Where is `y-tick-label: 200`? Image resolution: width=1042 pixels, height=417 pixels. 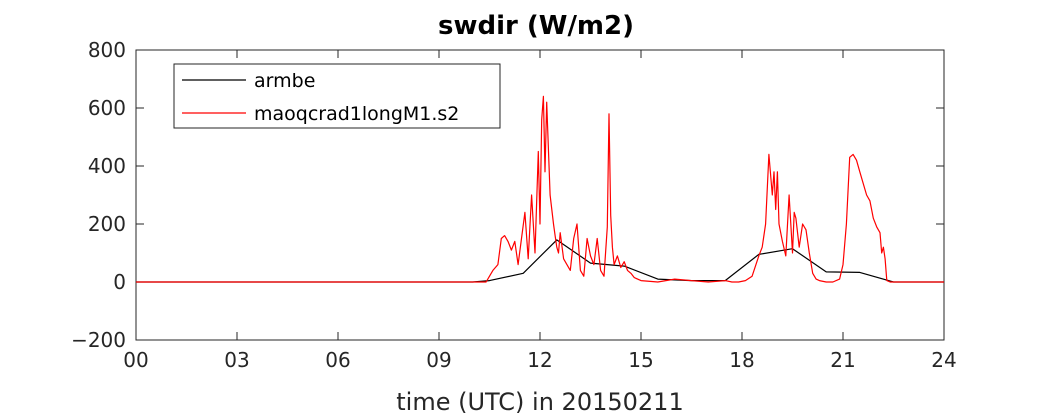
y-tick-label: 200 is located at coordinates (107, 224).